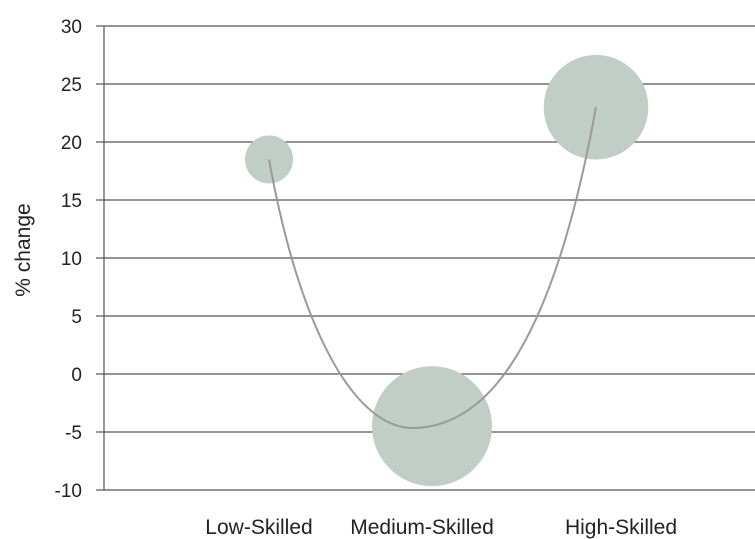  What do you see at coordinates (71, 201) in the screenshot?
I see `y-tick-label: 15` at bounding box center [71, 201].